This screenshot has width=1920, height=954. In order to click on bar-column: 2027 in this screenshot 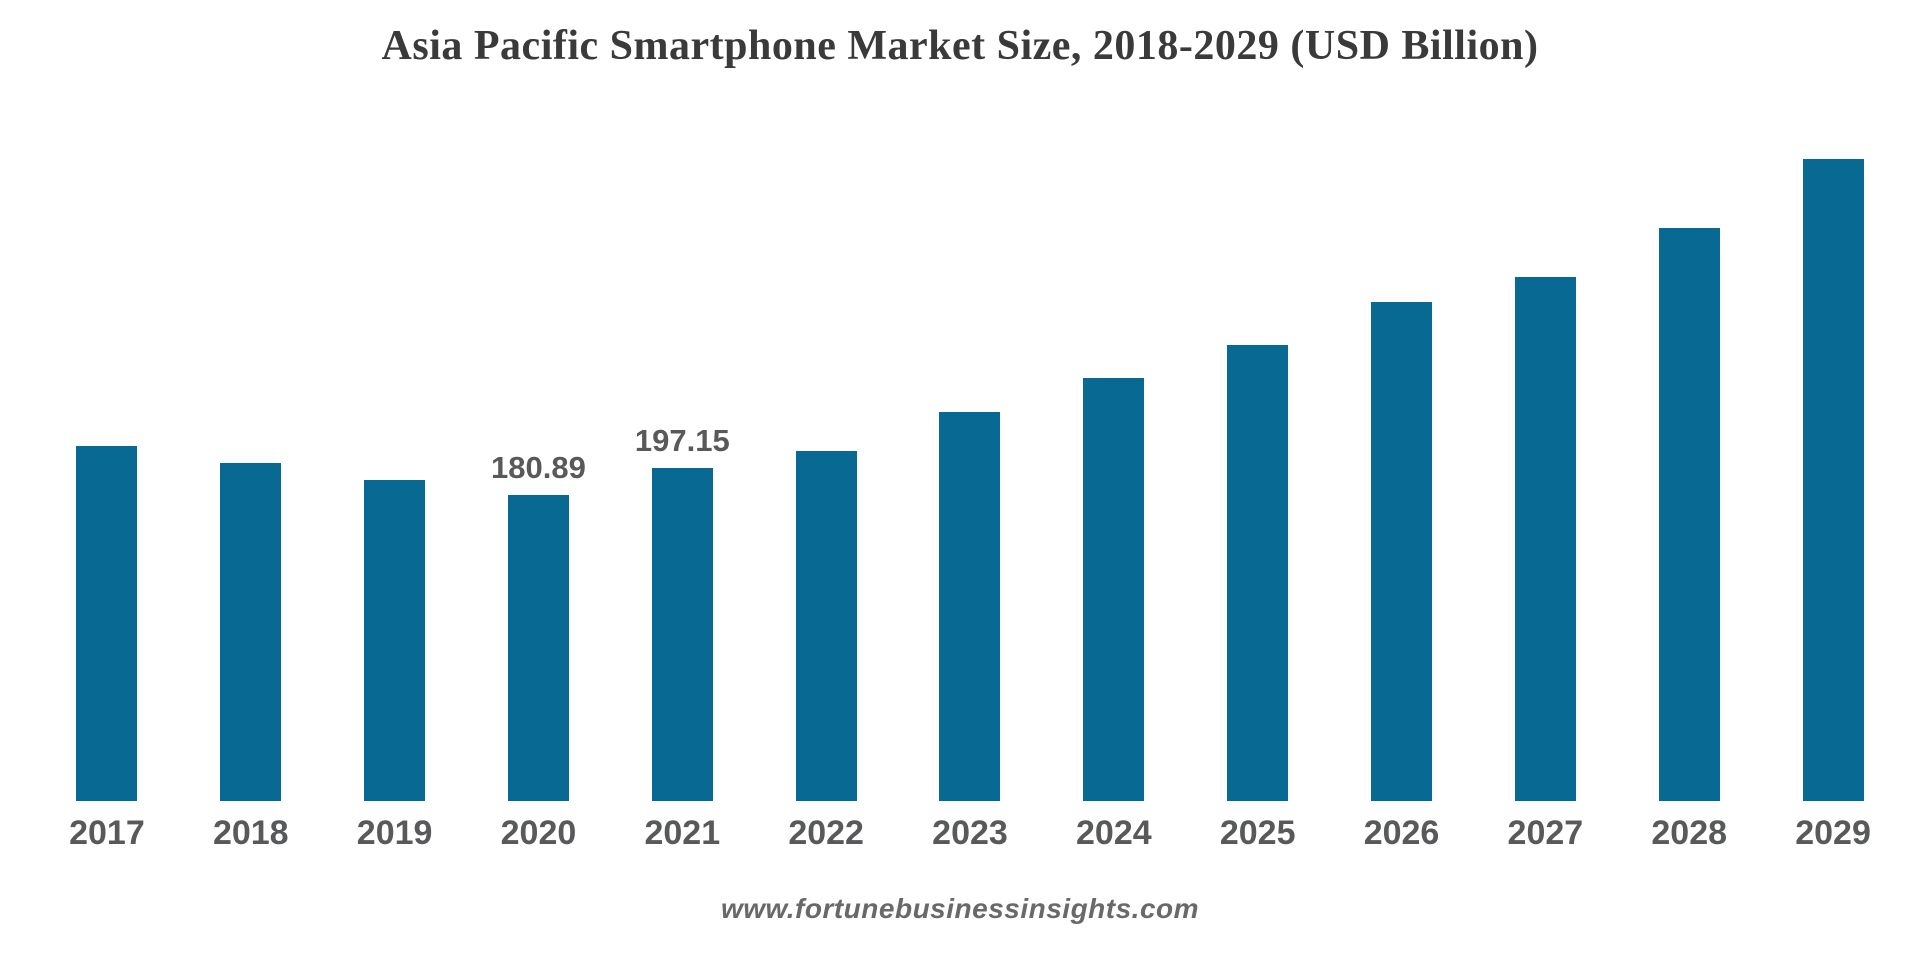, I will do `click(1545, 485)`.